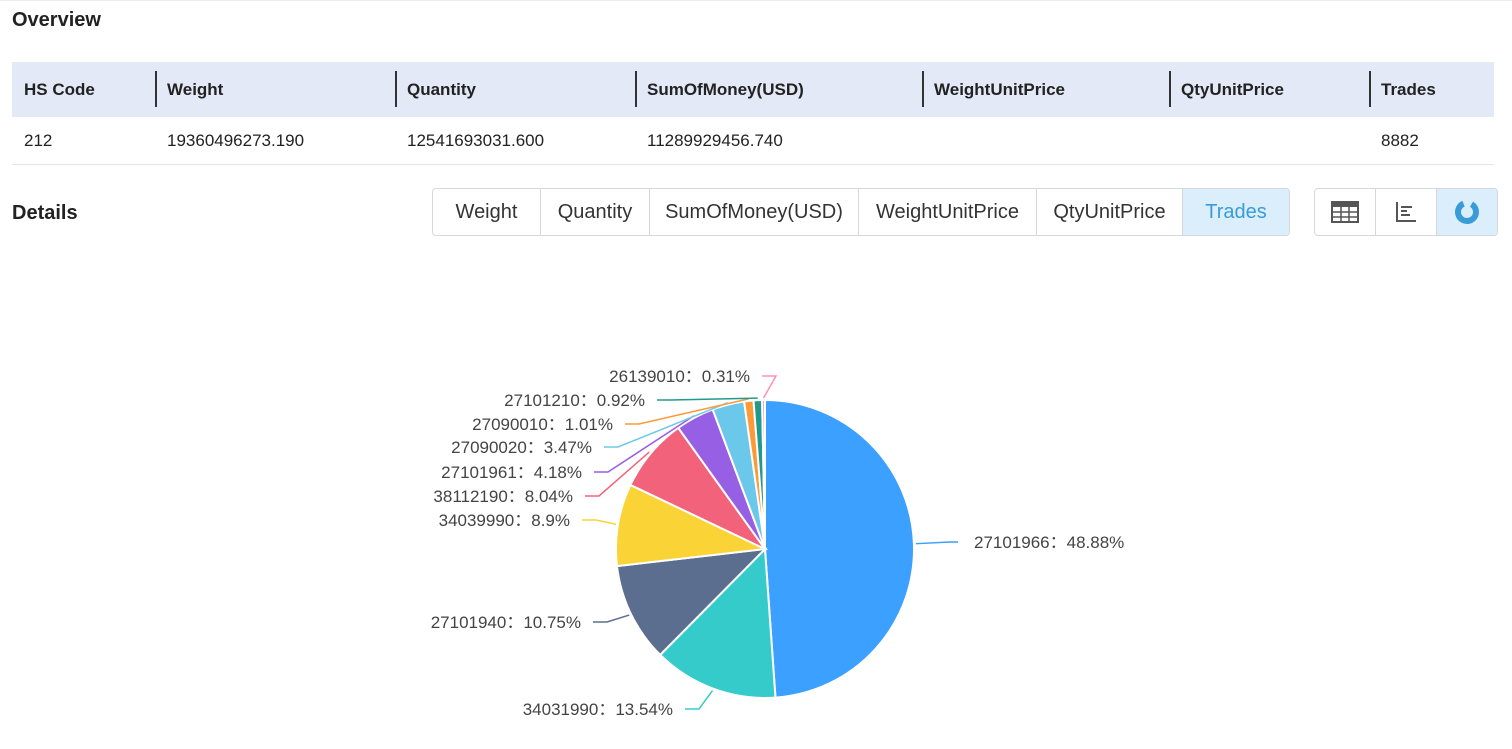  Describe the element at coordinates (1232, 89) in the screenshot. I see `column-header-label: QtyUnitPrice` at that location.